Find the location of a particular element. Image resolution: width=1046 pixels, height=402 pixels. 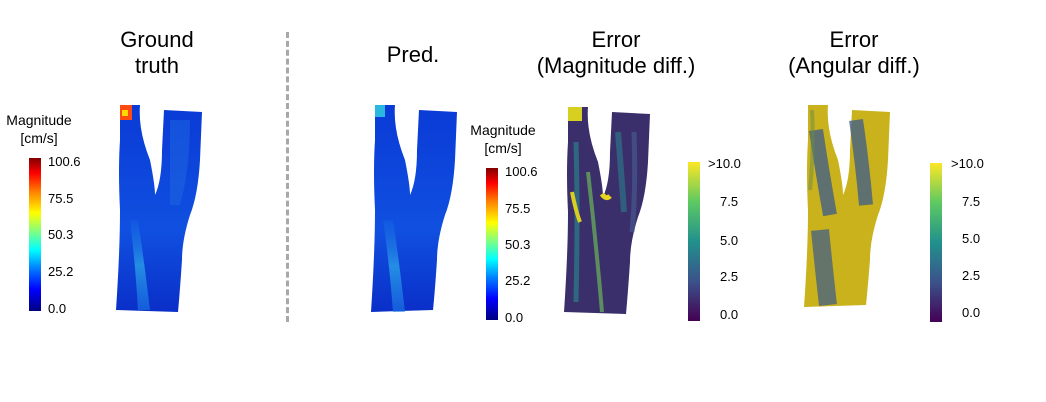

err2-tick-5: 5.0 is located at coordinates (971, 238).